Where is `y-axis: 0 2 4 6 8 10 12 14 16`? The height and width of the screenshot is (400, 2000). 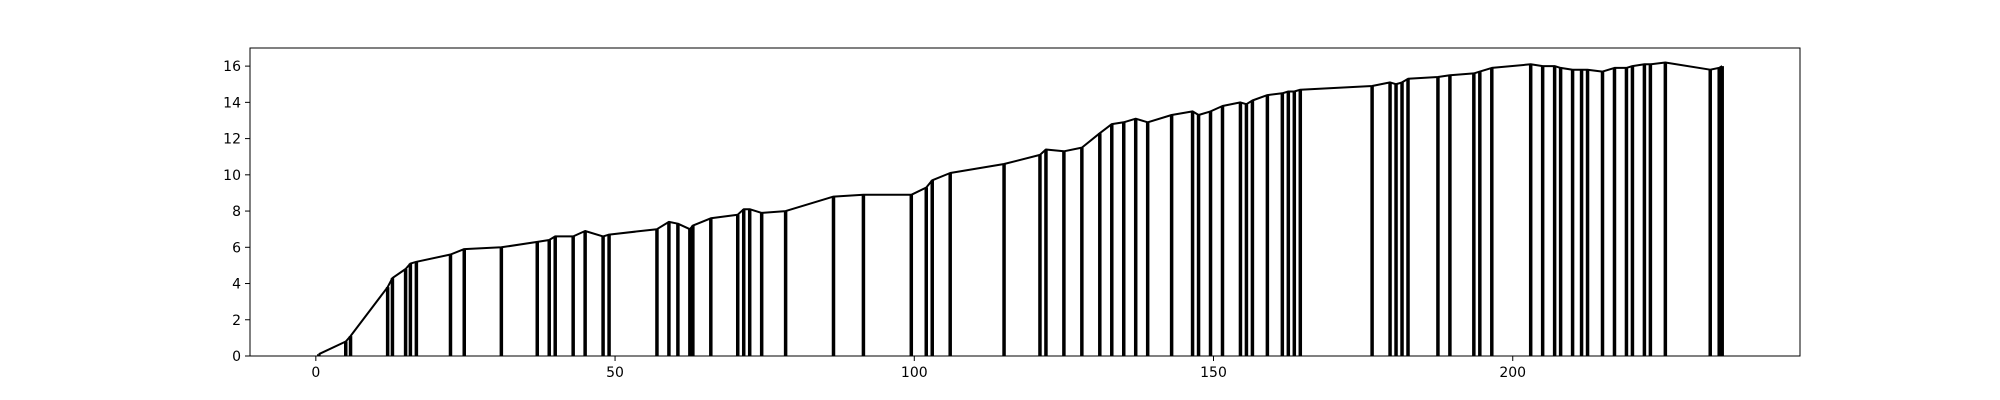
y-axis: 0 2 4 6 8 10 12 14 16 is located at coordinates (236, 212).